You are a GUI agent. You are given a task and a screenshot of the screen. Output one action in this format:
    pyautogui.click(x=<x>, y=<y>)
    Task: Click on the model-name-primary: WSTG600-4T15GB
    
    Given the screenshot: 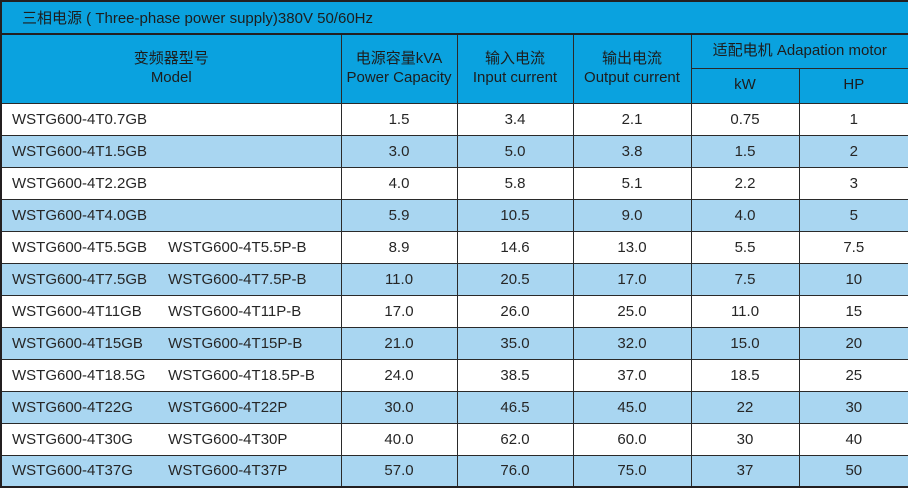 What is the action you would take?
    pyautogui.click(x=77, y=343)
    